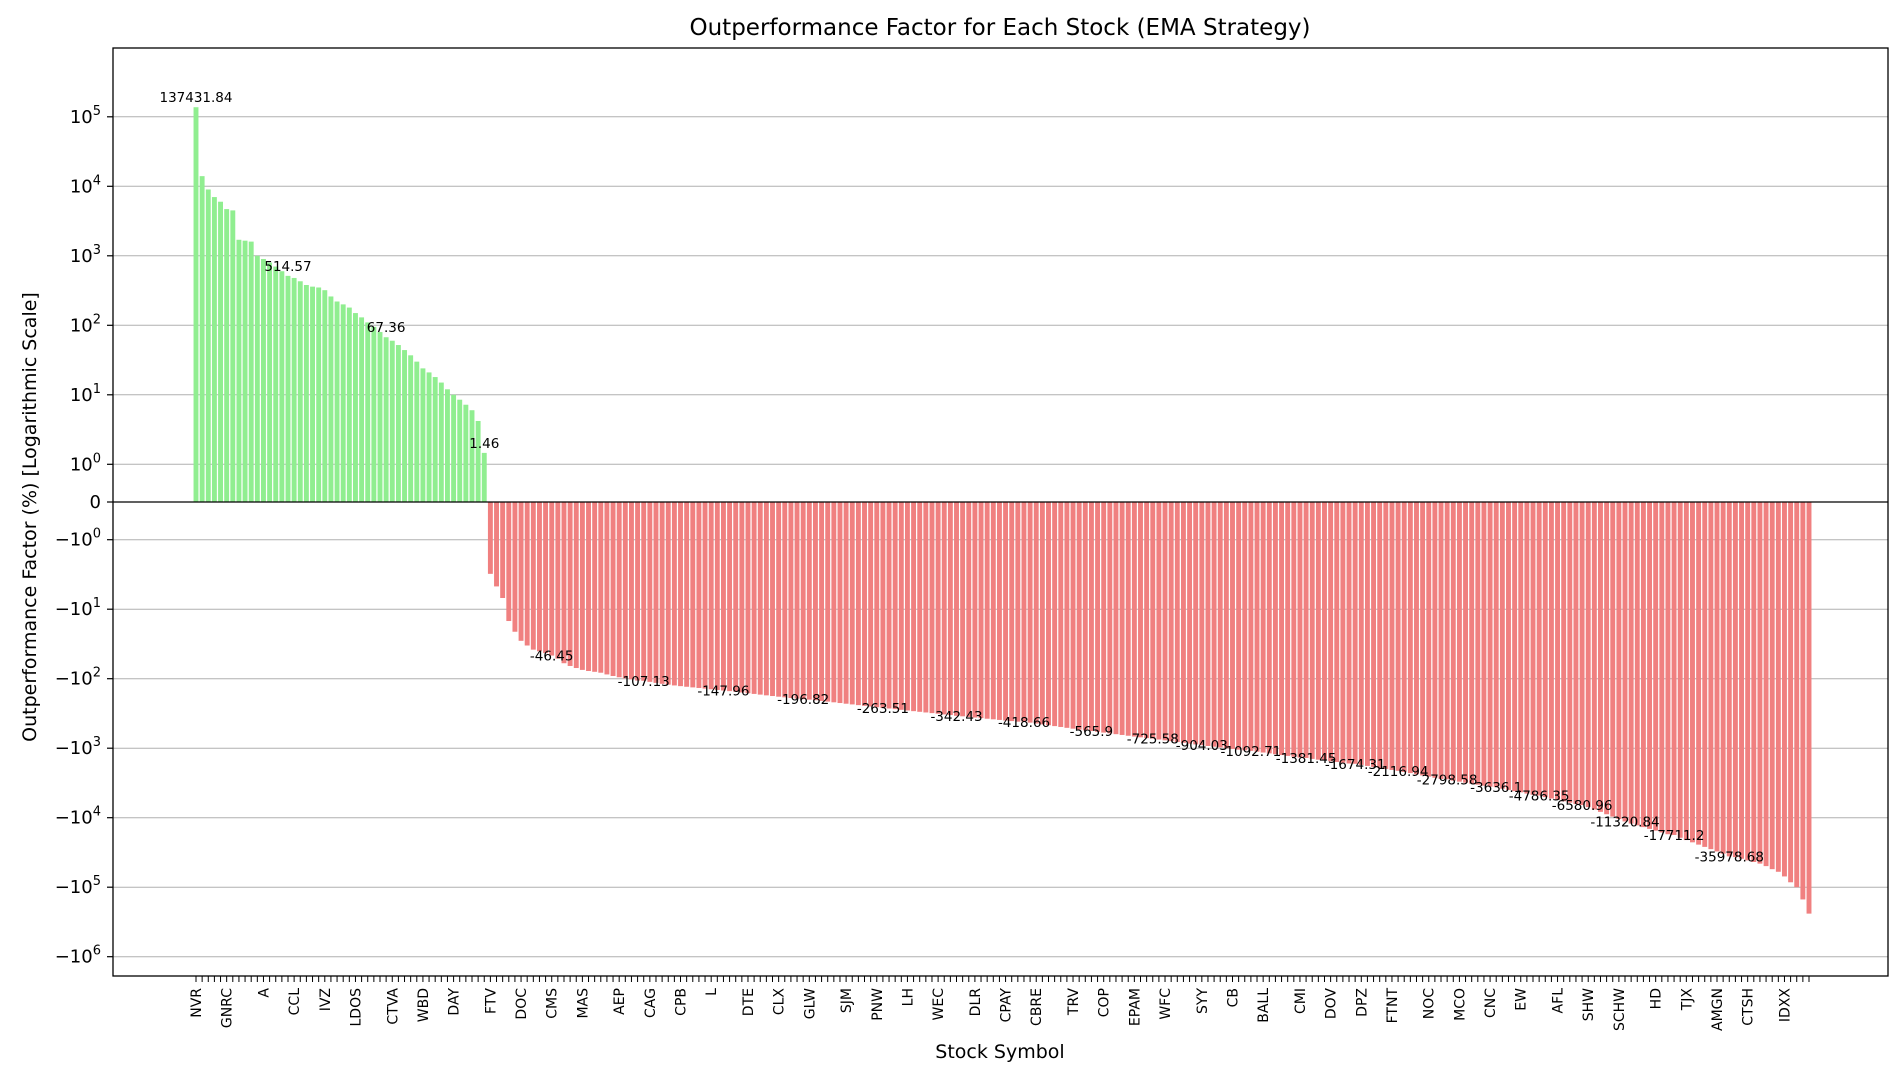  I want to click on x-tick-label: MCO, so click(1460, 1004).